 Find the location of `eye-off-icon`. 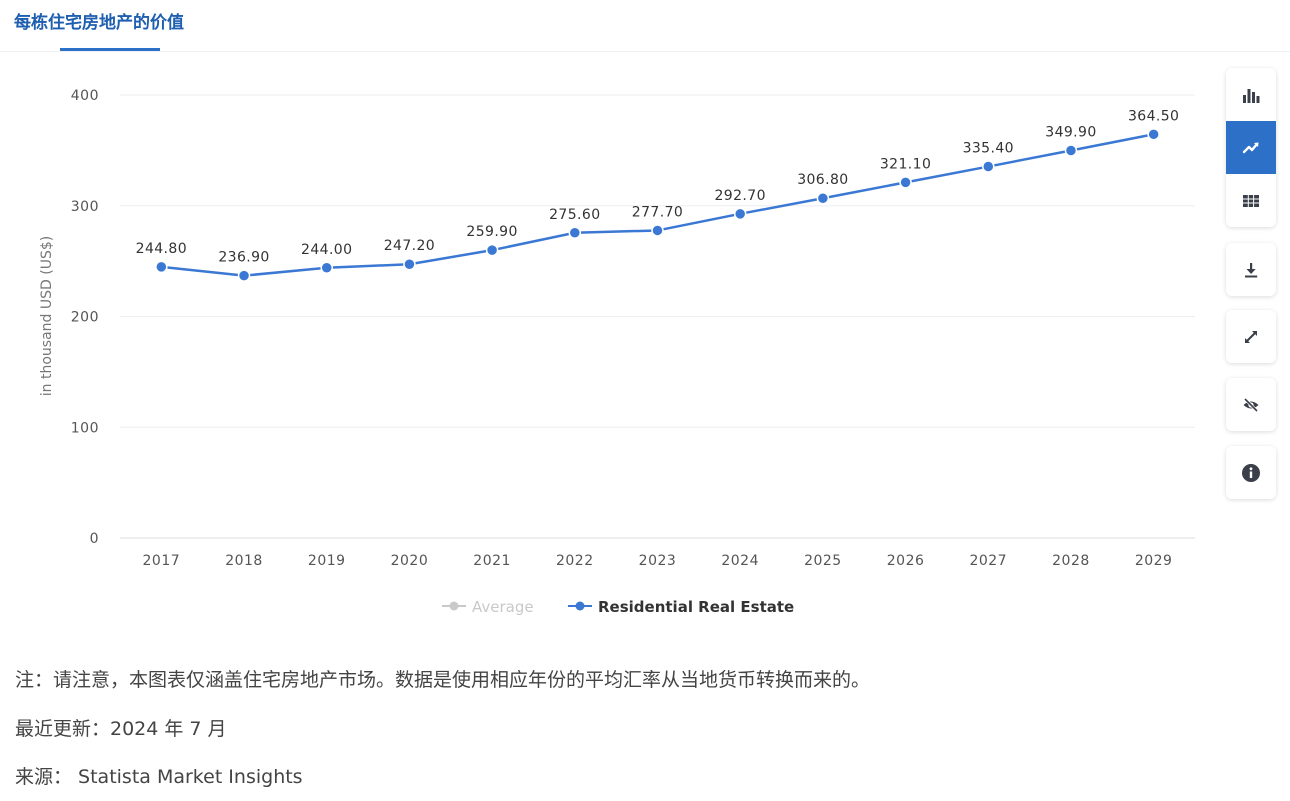

eye-off-icon is located at coordinates (1251, 404).